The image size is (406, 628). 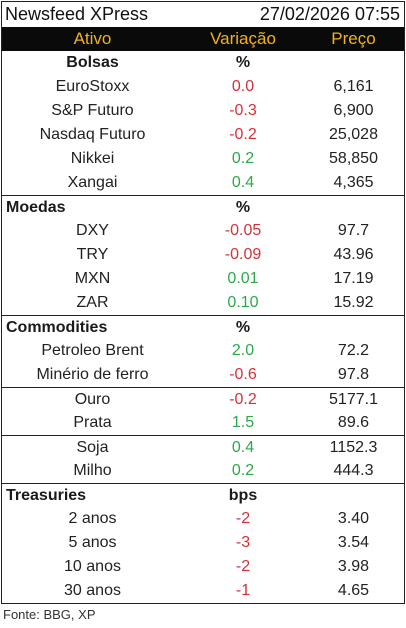 I want to click on table-row: Prata 1.5 89.6, so click(x=203, y=423).